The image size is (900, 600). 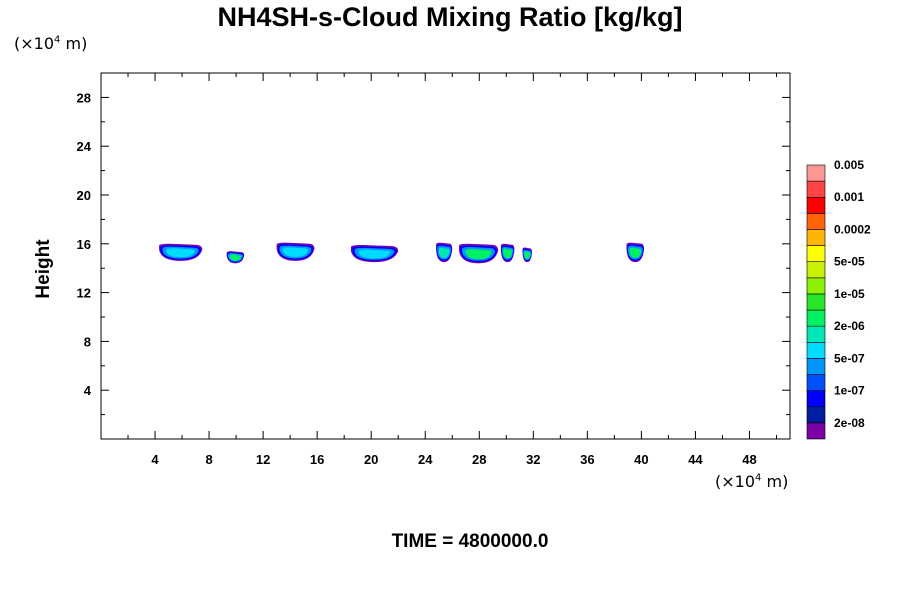 What do you see at coordinates (735, 481) in the screenshot?
I see `x-unit-prefix: (×10` at bounding box center [735, 481].